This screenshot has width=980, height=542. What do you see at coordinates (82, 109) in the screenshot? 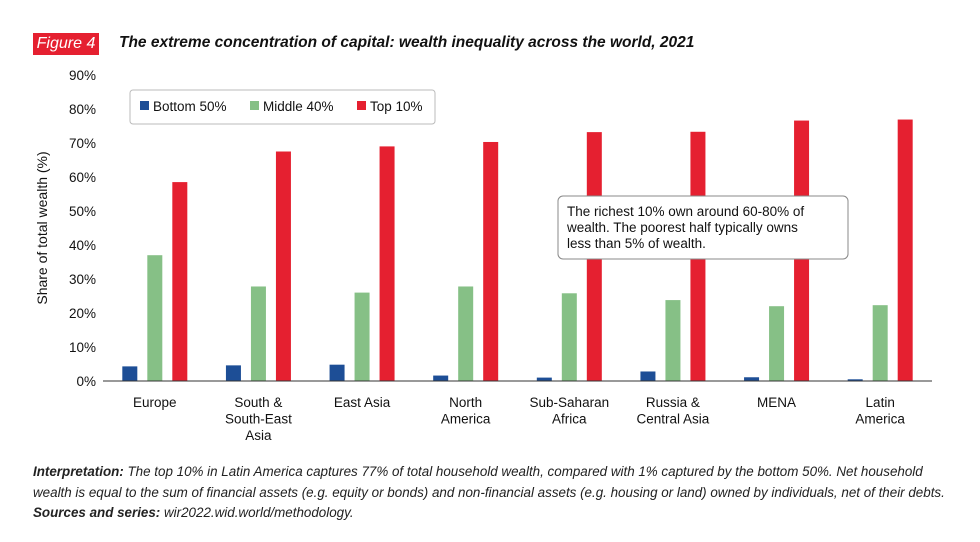
I see `y-tick-label: 80%` at bounding box center [82, 109].